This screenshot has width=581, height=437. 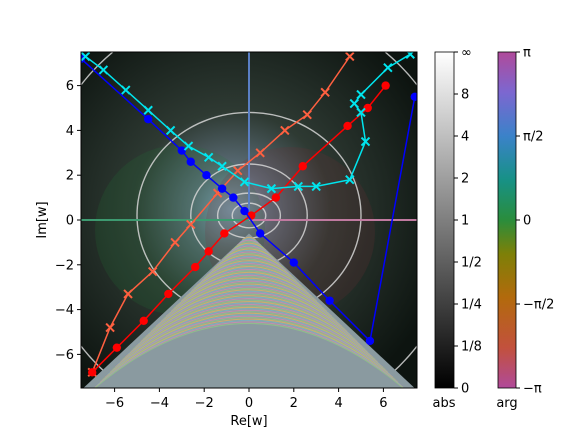 What do you see at coordinates (444, 220) in the screenshot?
I see `abs-colorbar-gradient` at bounding box center [444, 220].